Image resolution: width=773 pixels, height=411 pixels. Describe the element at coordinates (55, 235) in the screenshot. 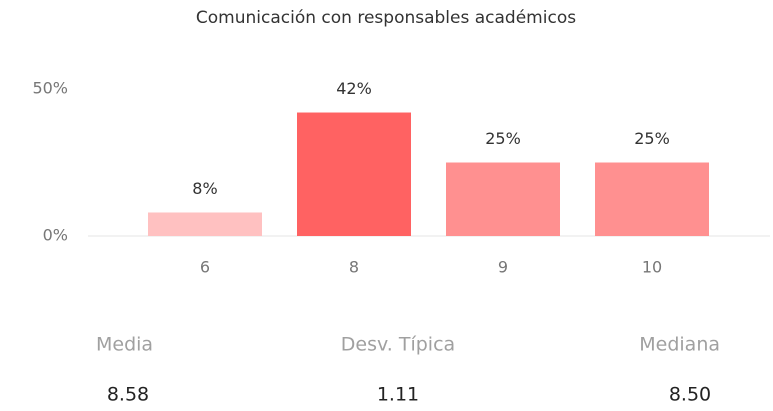

I see `y-tick-label: 0%` at that location.